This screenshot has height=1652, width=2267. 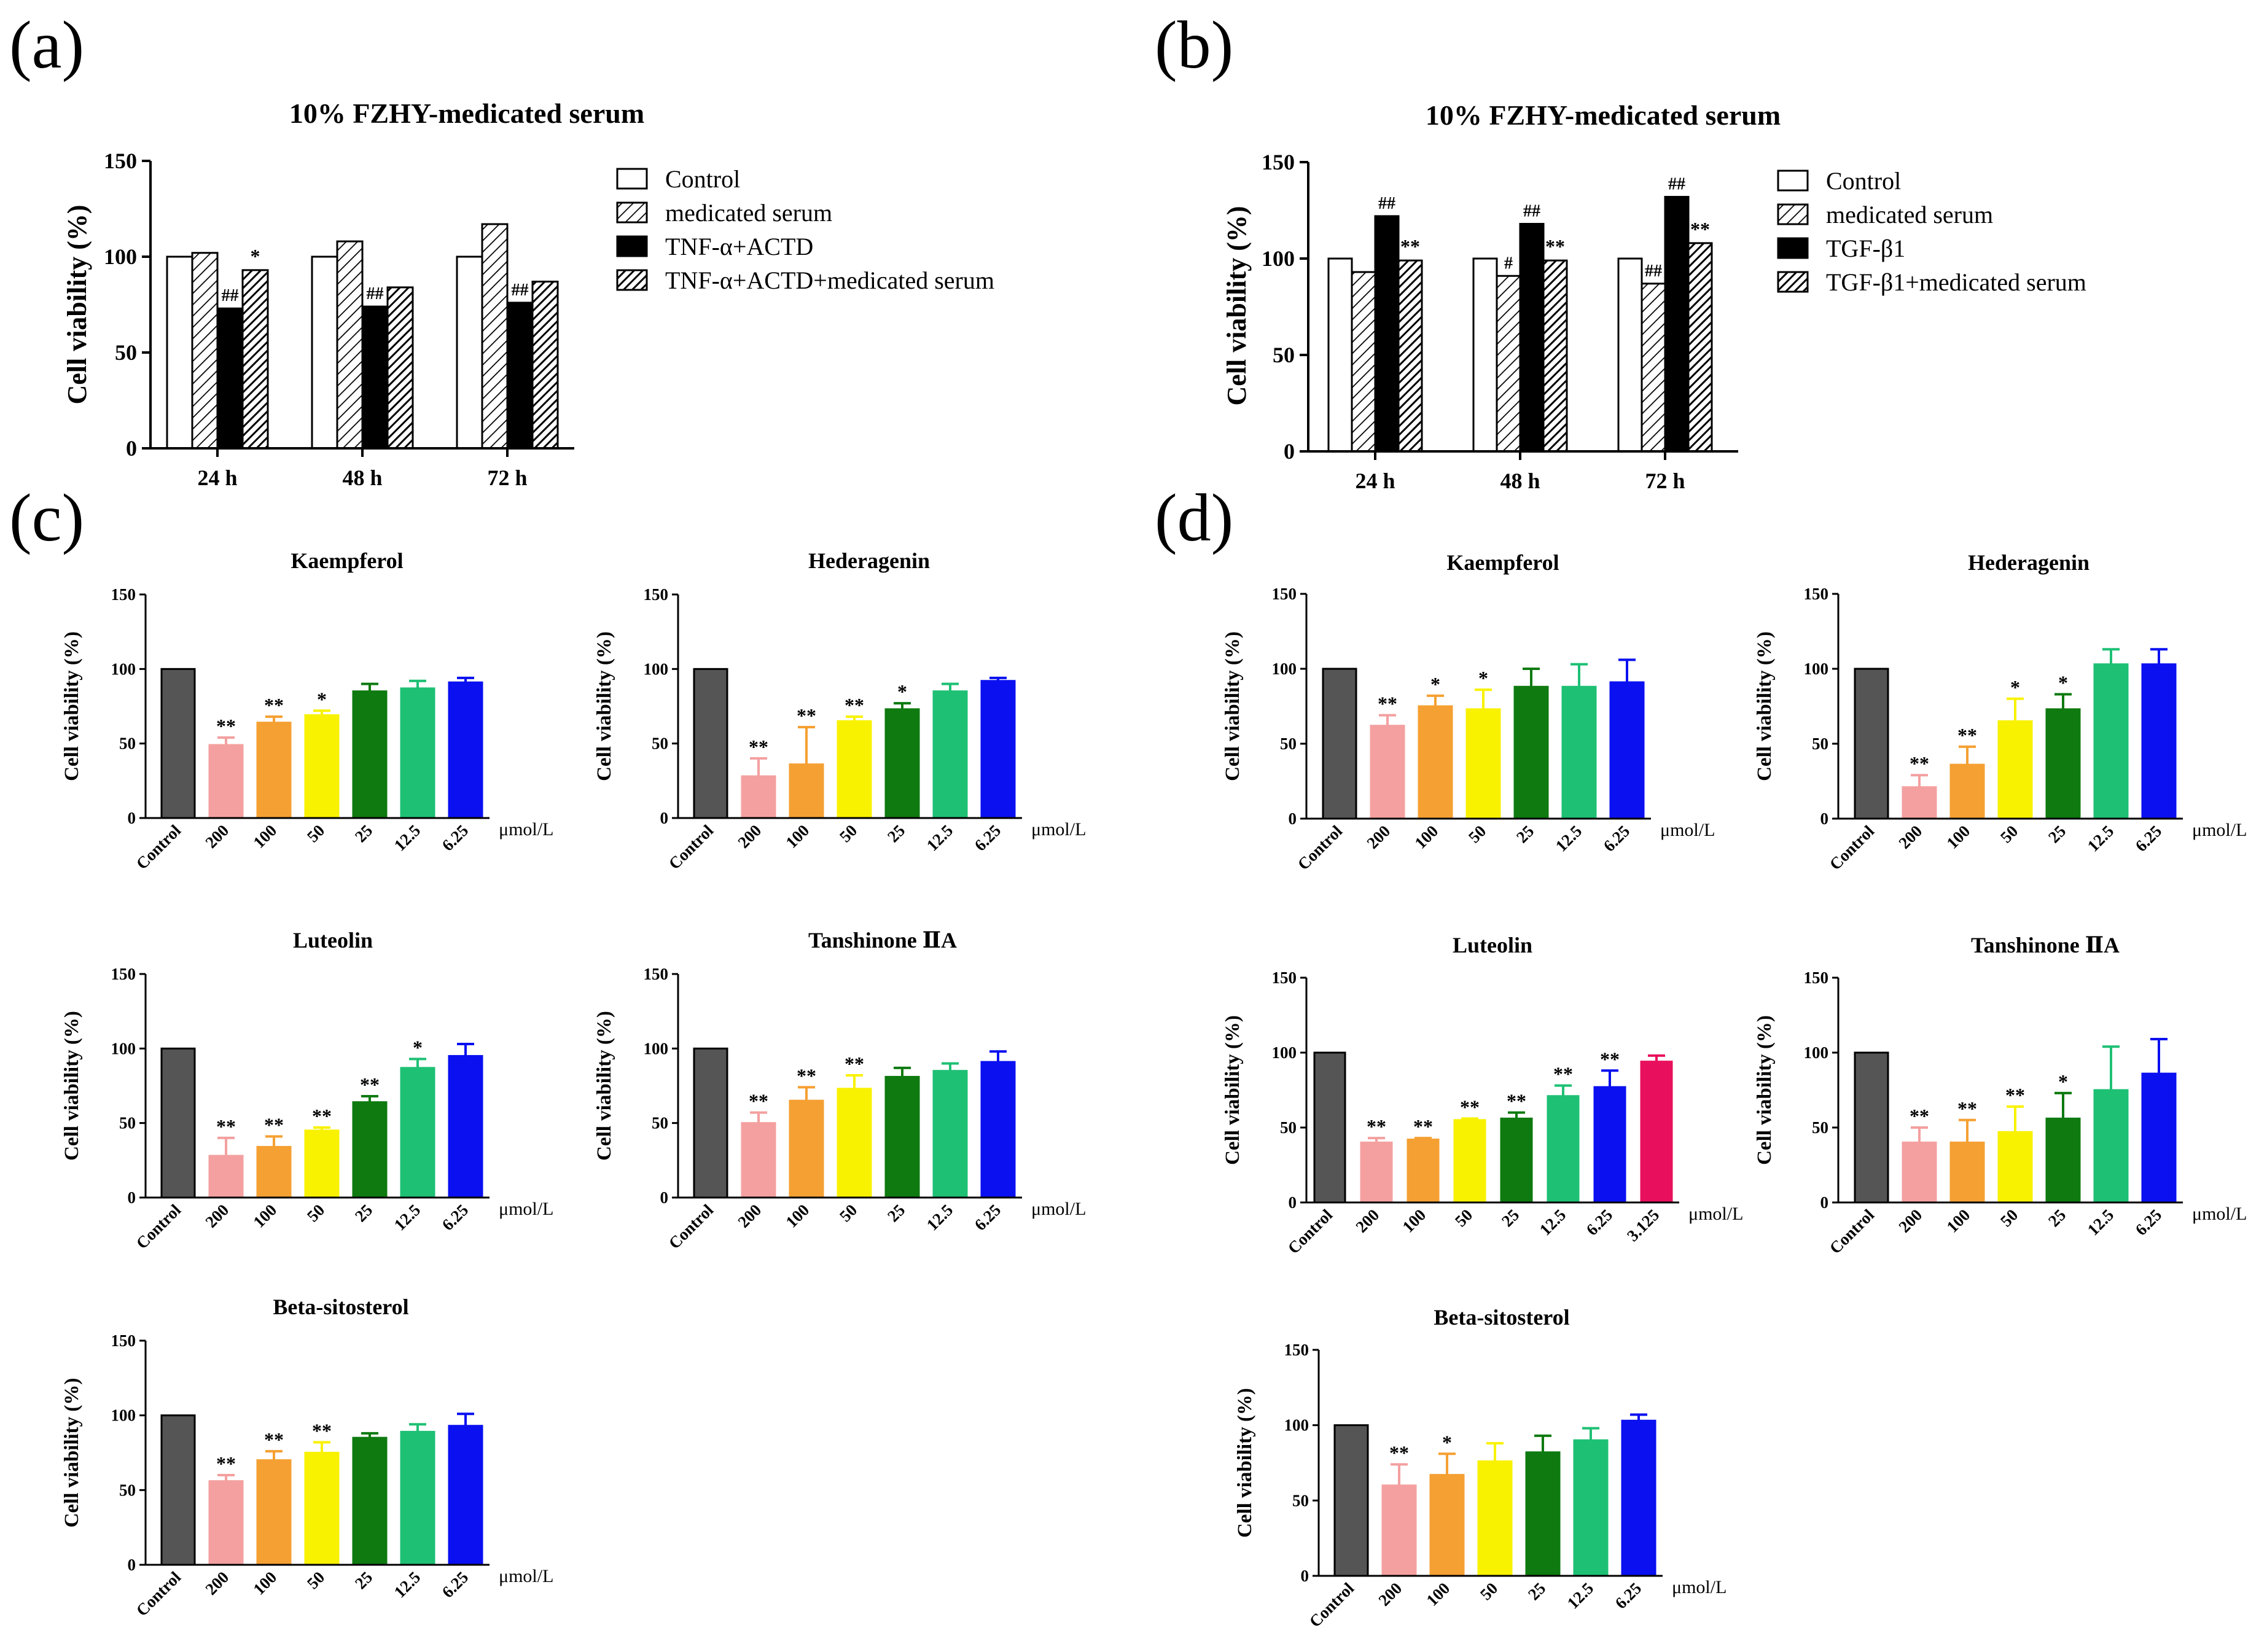 What do you see at coordinates (1603, 115) in the screenshot?
I see `chart-title: 10% FZHY-medicated serum` at bounding box center [1603, 115].